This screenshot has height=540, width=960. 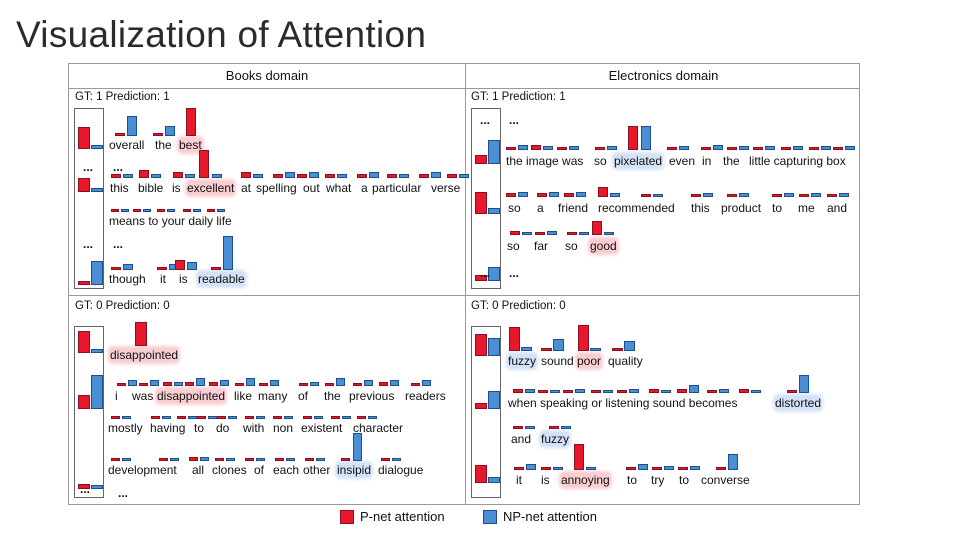 What do you see at coordinates (571, 246) in the screenshot?
I see `word: so` at bounding box center [571, 246].